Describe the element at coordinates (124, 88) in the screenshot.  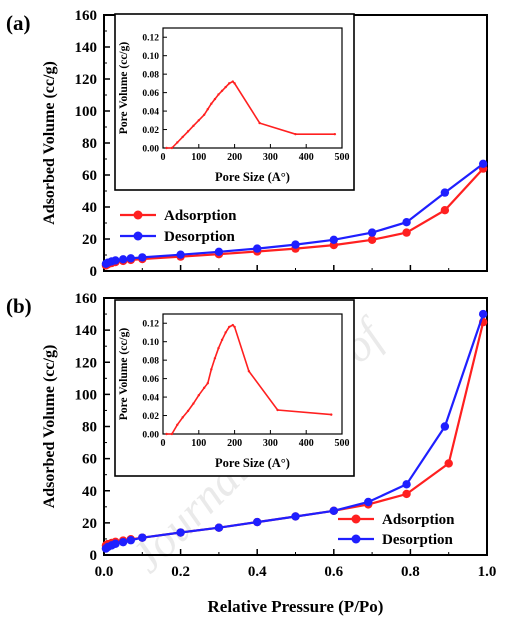
I see `inset-y-axis-label: Pore Volume (cc/g)` at that location.